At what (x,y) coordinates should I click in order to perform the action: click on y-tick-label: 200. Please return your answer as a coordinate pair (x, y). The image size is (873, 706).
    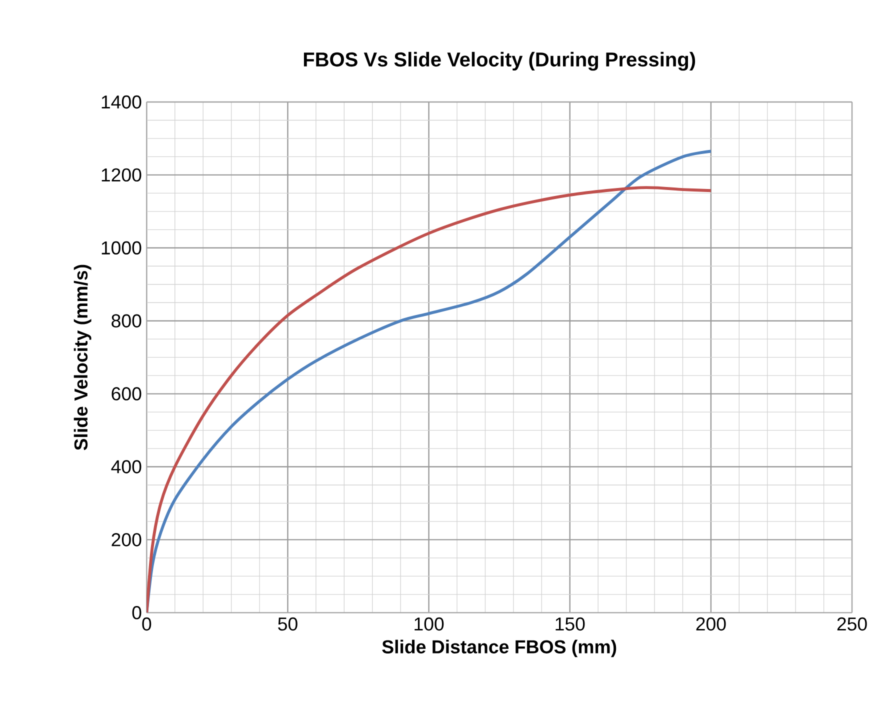
    Looking at the image, I should click on (127, 539).